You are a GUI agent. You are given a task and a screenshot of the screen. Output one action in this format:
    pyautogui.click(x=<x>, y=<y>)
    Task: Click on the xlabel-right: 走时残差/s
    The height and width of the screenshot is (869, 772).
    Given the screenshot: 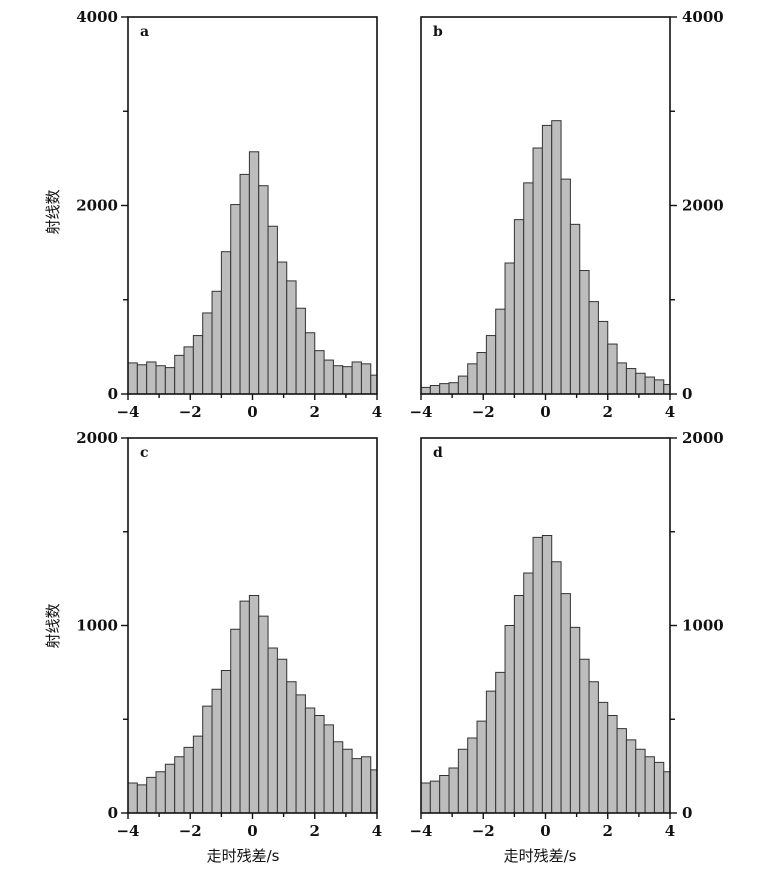 What is the action you would take?
    pyautogui.click(x=540, y=856)
    